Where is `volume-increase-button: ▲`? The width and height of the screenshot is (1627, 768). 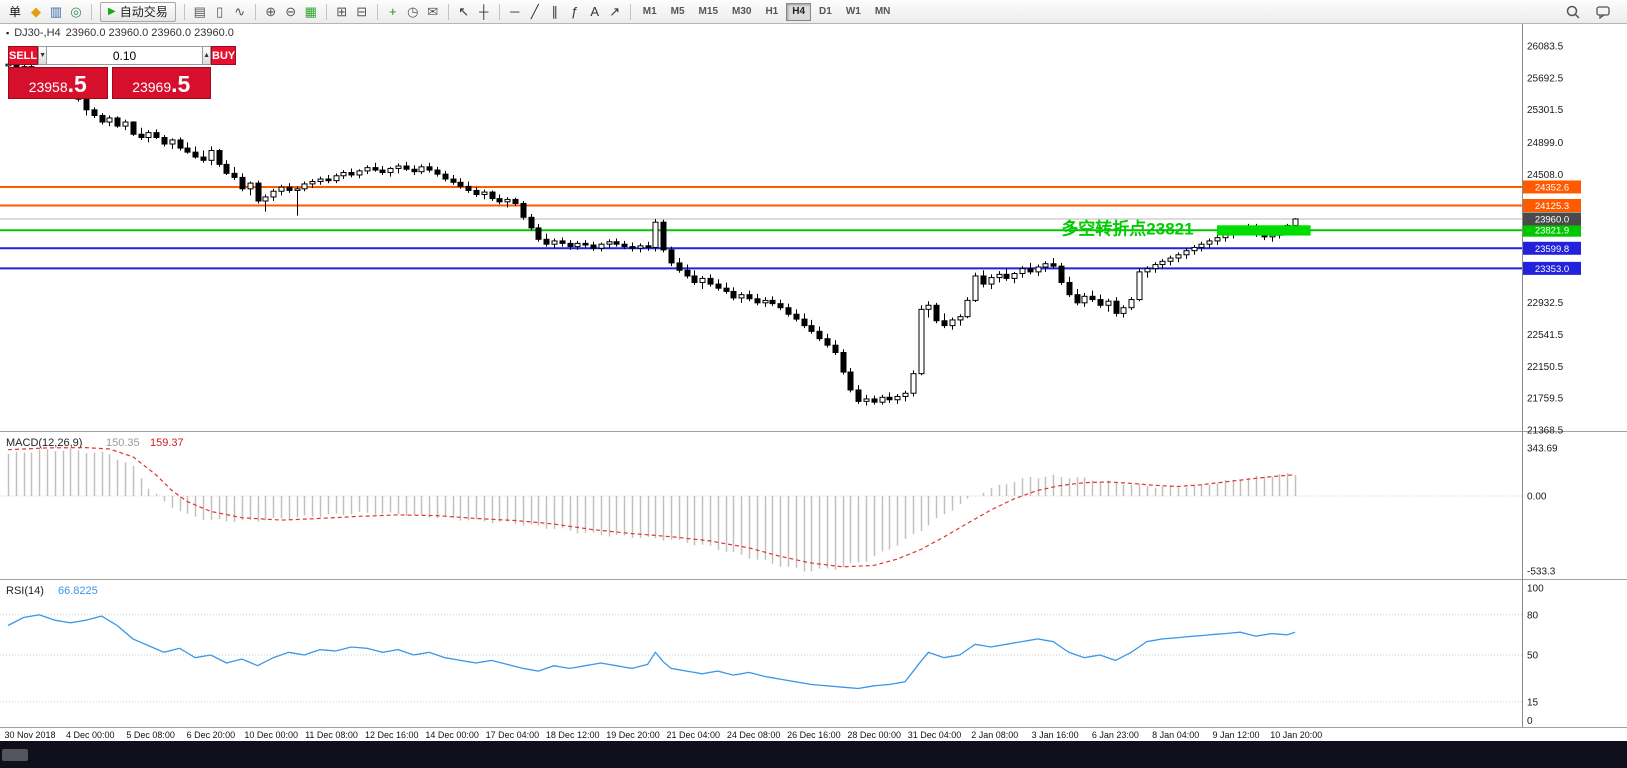
volume-increase-button: ▲ is located at coordinates (206, 55).